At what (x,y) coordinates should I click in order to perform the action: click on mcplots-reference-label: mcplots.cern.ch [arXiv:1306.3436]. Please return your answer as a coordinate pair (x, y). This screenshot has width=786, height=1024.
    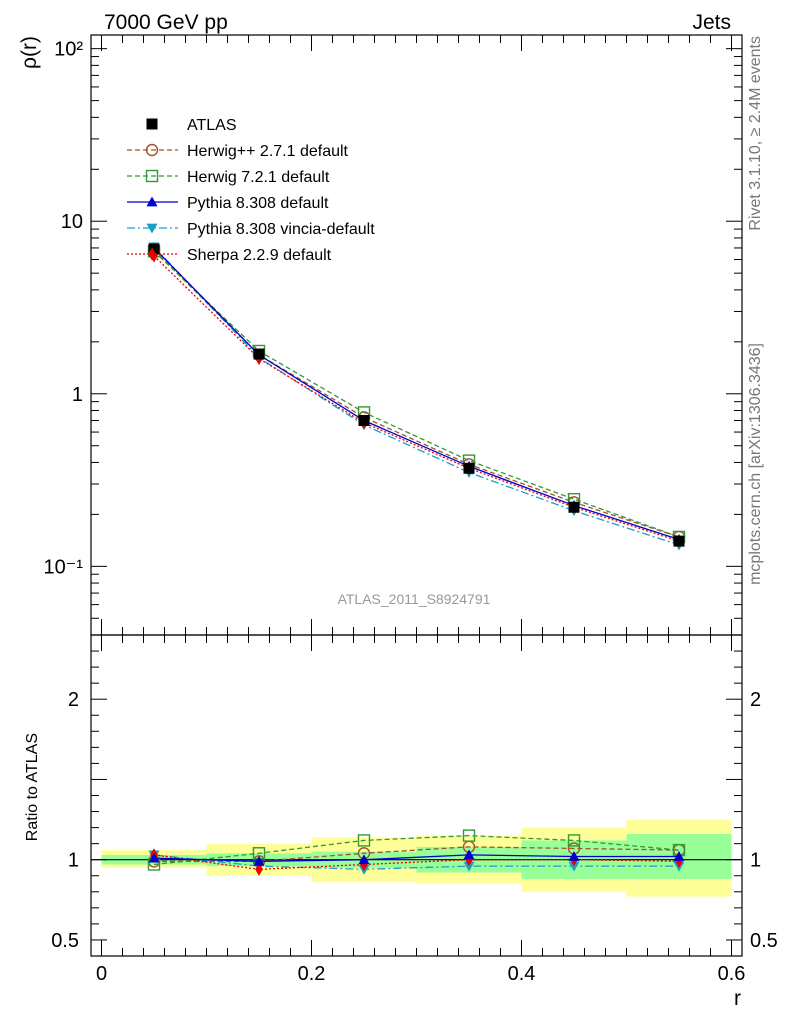
    Looking at the image, I should click on (755, 464).